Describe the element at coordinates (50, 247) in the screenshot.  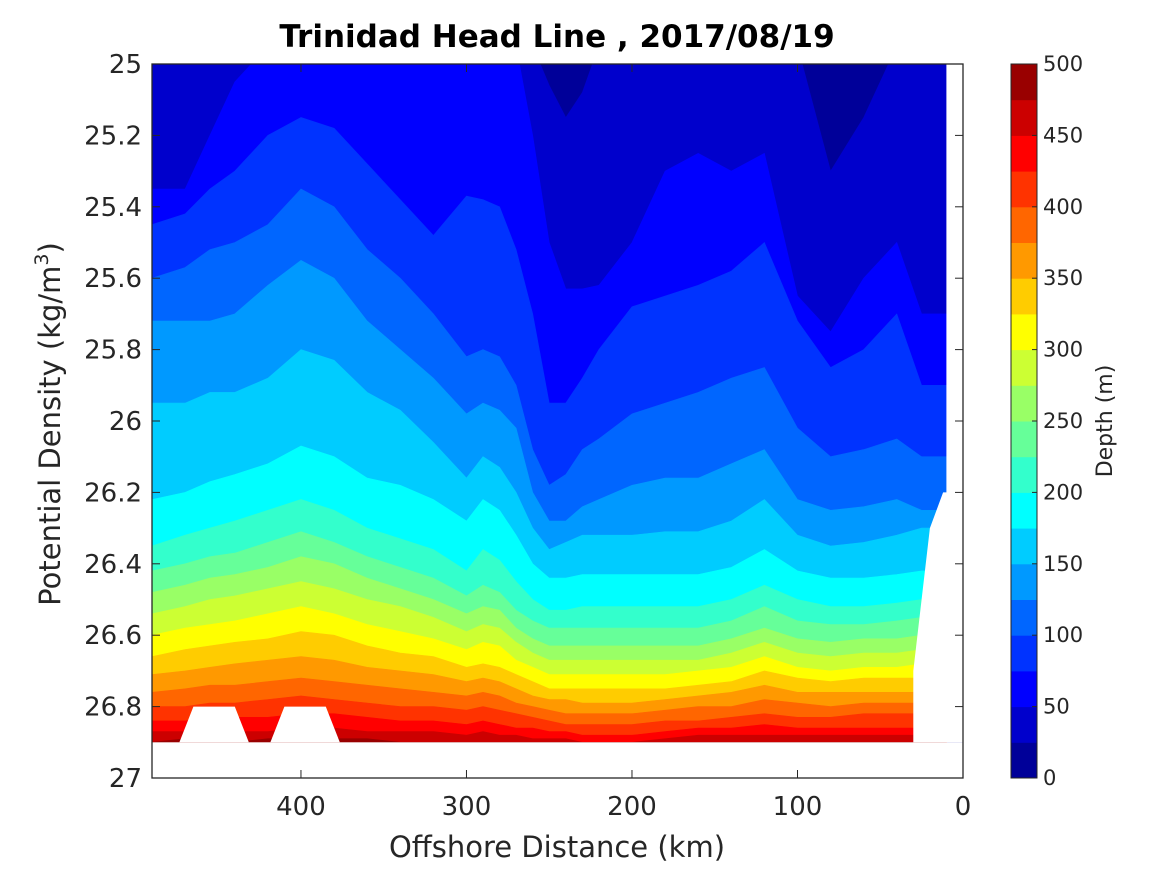
I see `y-axis-label-close: )` at that location.